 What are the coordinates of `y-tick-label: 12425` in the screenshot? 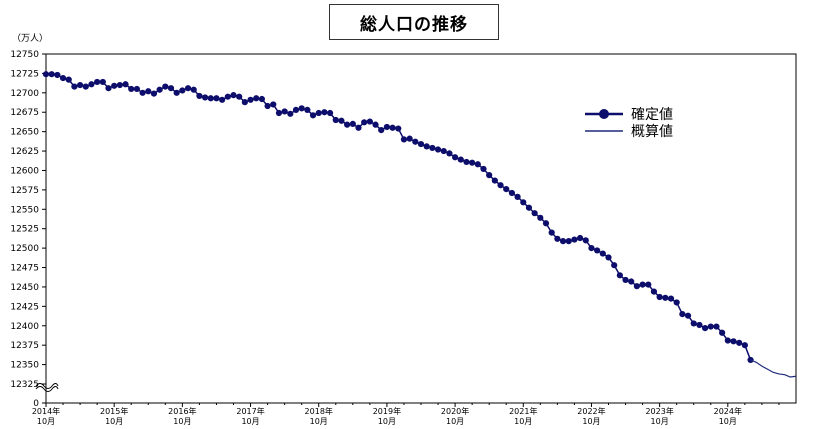 It's located at (24, 307).